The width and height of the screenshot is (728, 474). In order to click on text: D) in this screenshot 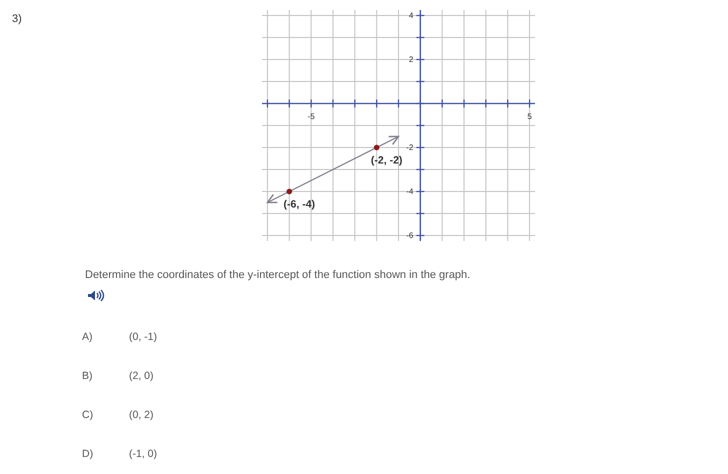, I will do `click(88, 454)`.